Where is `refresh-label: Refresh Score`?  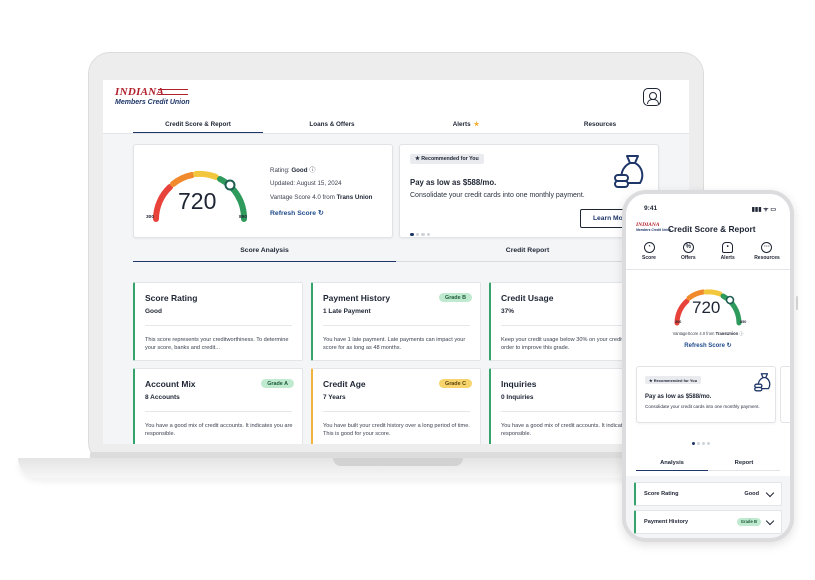 refresh-label: Refresh Score is located at coordinates (293, 213).